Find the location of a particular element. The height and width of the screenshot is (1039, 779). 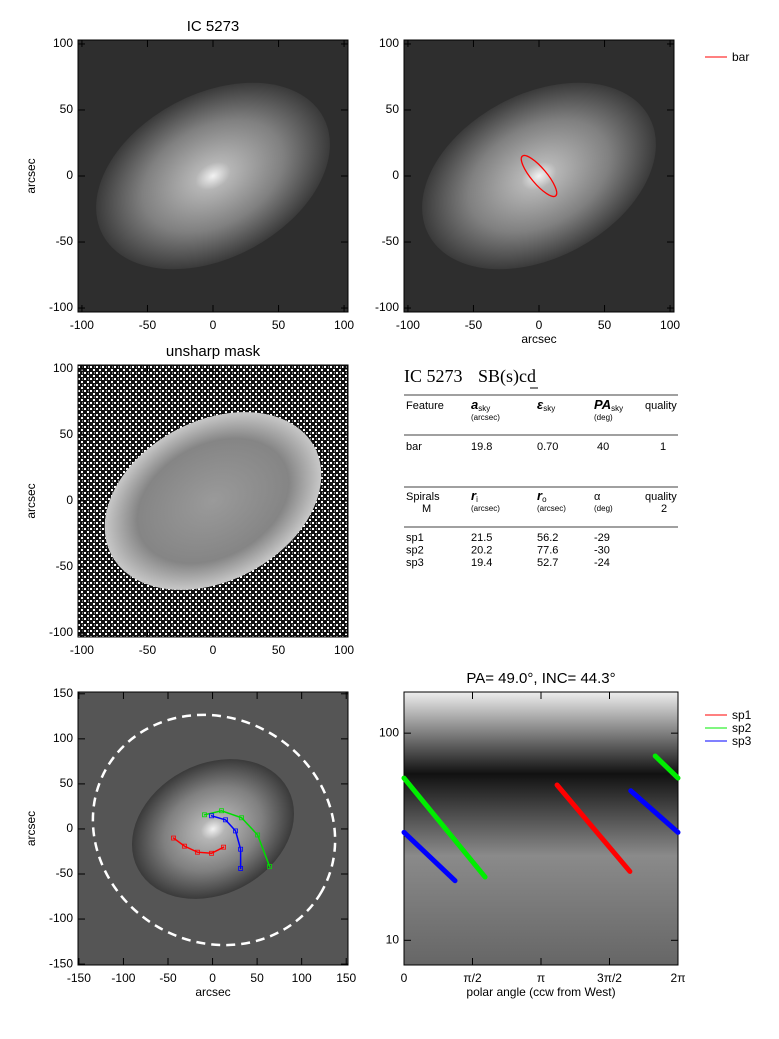

y-tick-label: 10 is located at coordinates (393, 939).